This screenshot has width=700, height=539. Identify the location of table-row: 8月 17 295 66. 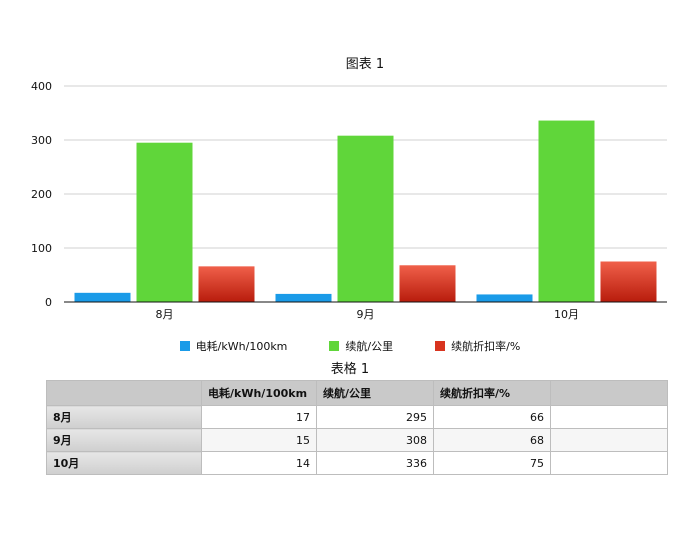
(357, 417).